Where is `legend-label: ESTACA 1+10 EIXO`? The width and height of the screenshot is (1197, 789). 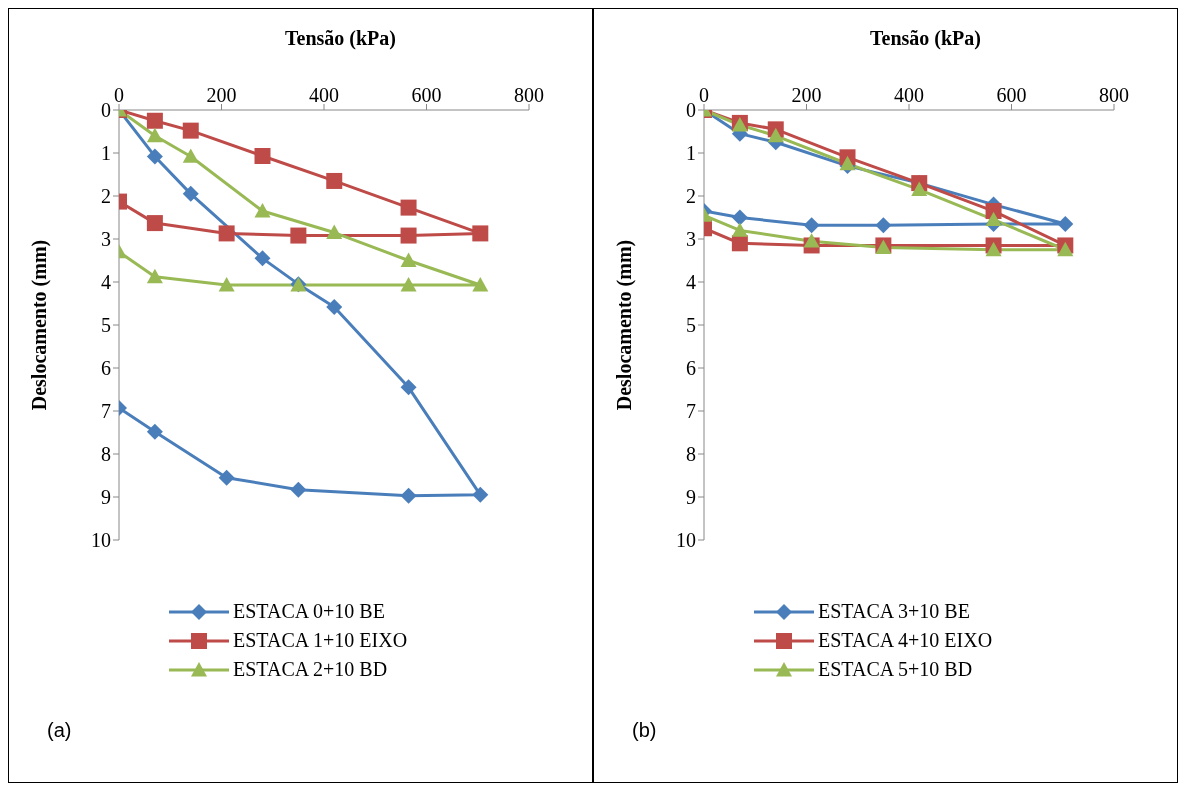 legend-label: ESTACA 1+10 EIXO is located at coordinates (320, 640).